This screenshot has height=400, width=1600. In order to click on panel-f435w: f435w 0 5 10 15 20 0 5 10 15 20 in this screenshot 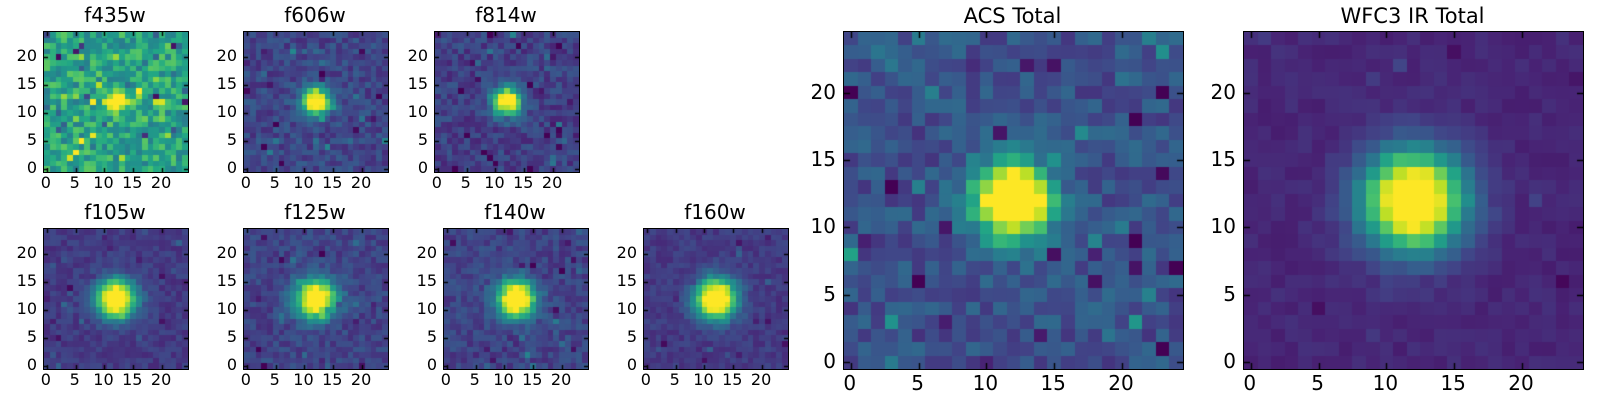, I will do `click(103, 200)`.